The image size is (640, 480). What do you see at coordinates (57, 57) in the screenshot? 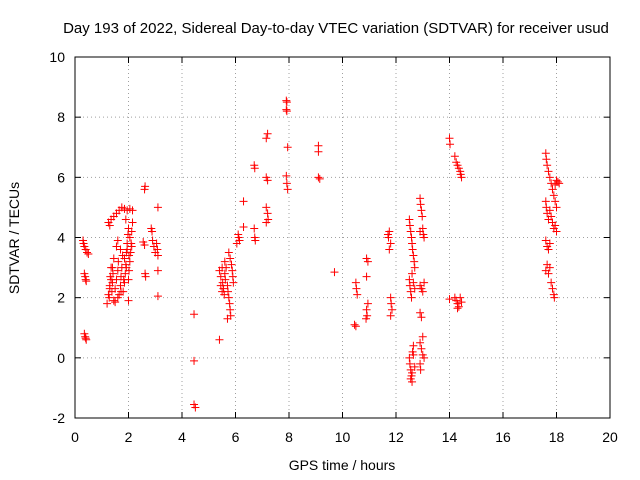
I see `y-tick-label: 10` at bounding box center [57, 57].